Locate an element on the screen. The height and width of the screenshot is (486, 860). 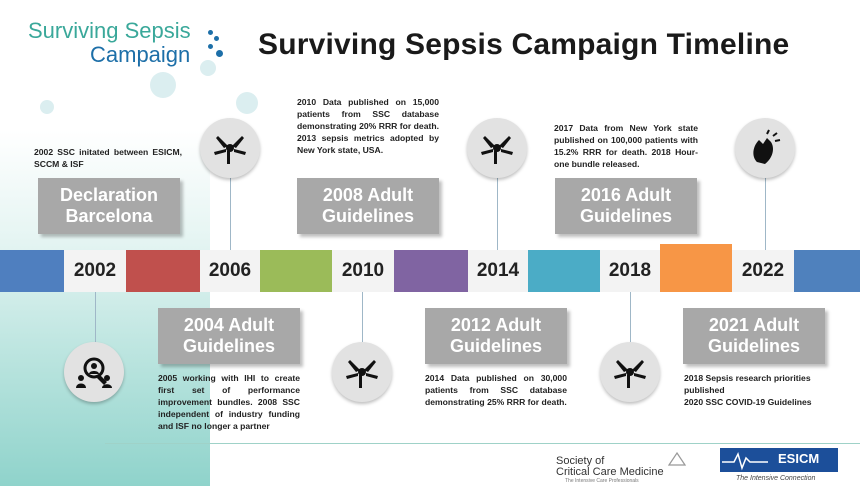
milestone-2016-guidelines: 2016 Adult Guidelines is located at coordinates (626, 206).